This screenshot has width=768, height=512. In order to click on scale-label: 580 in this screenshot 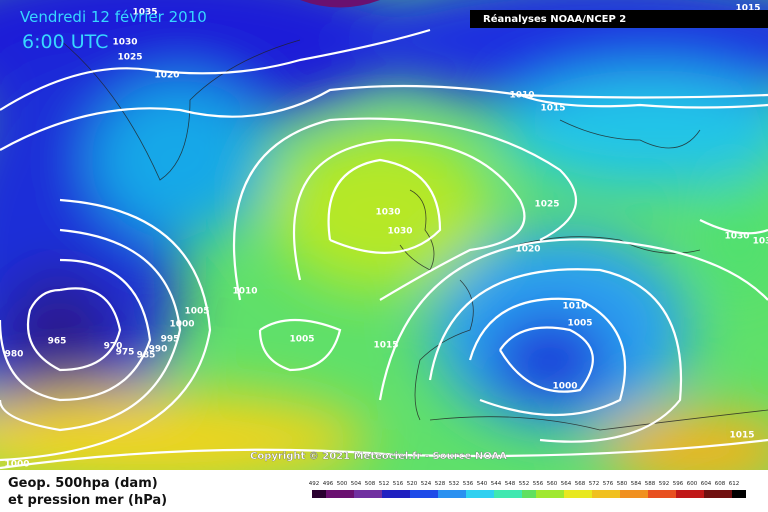, I will do `click(622, 484)`.